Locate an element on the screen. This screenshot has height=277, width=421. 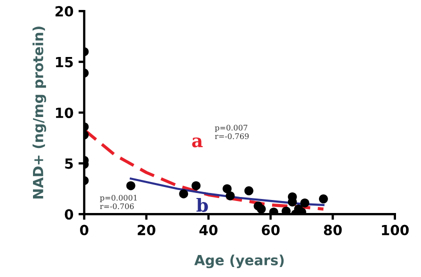
x-tick-label: 20 is located at coordinates (147, 230).